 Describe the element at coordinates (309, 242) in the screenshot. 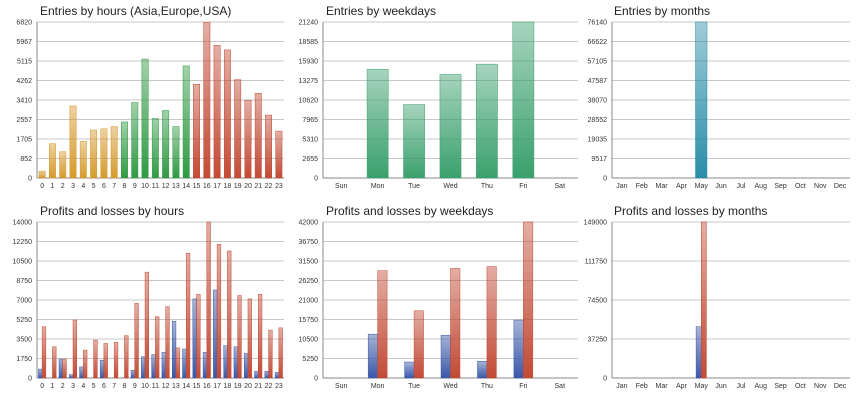

I see `y-tick-label: 36750` at that location.